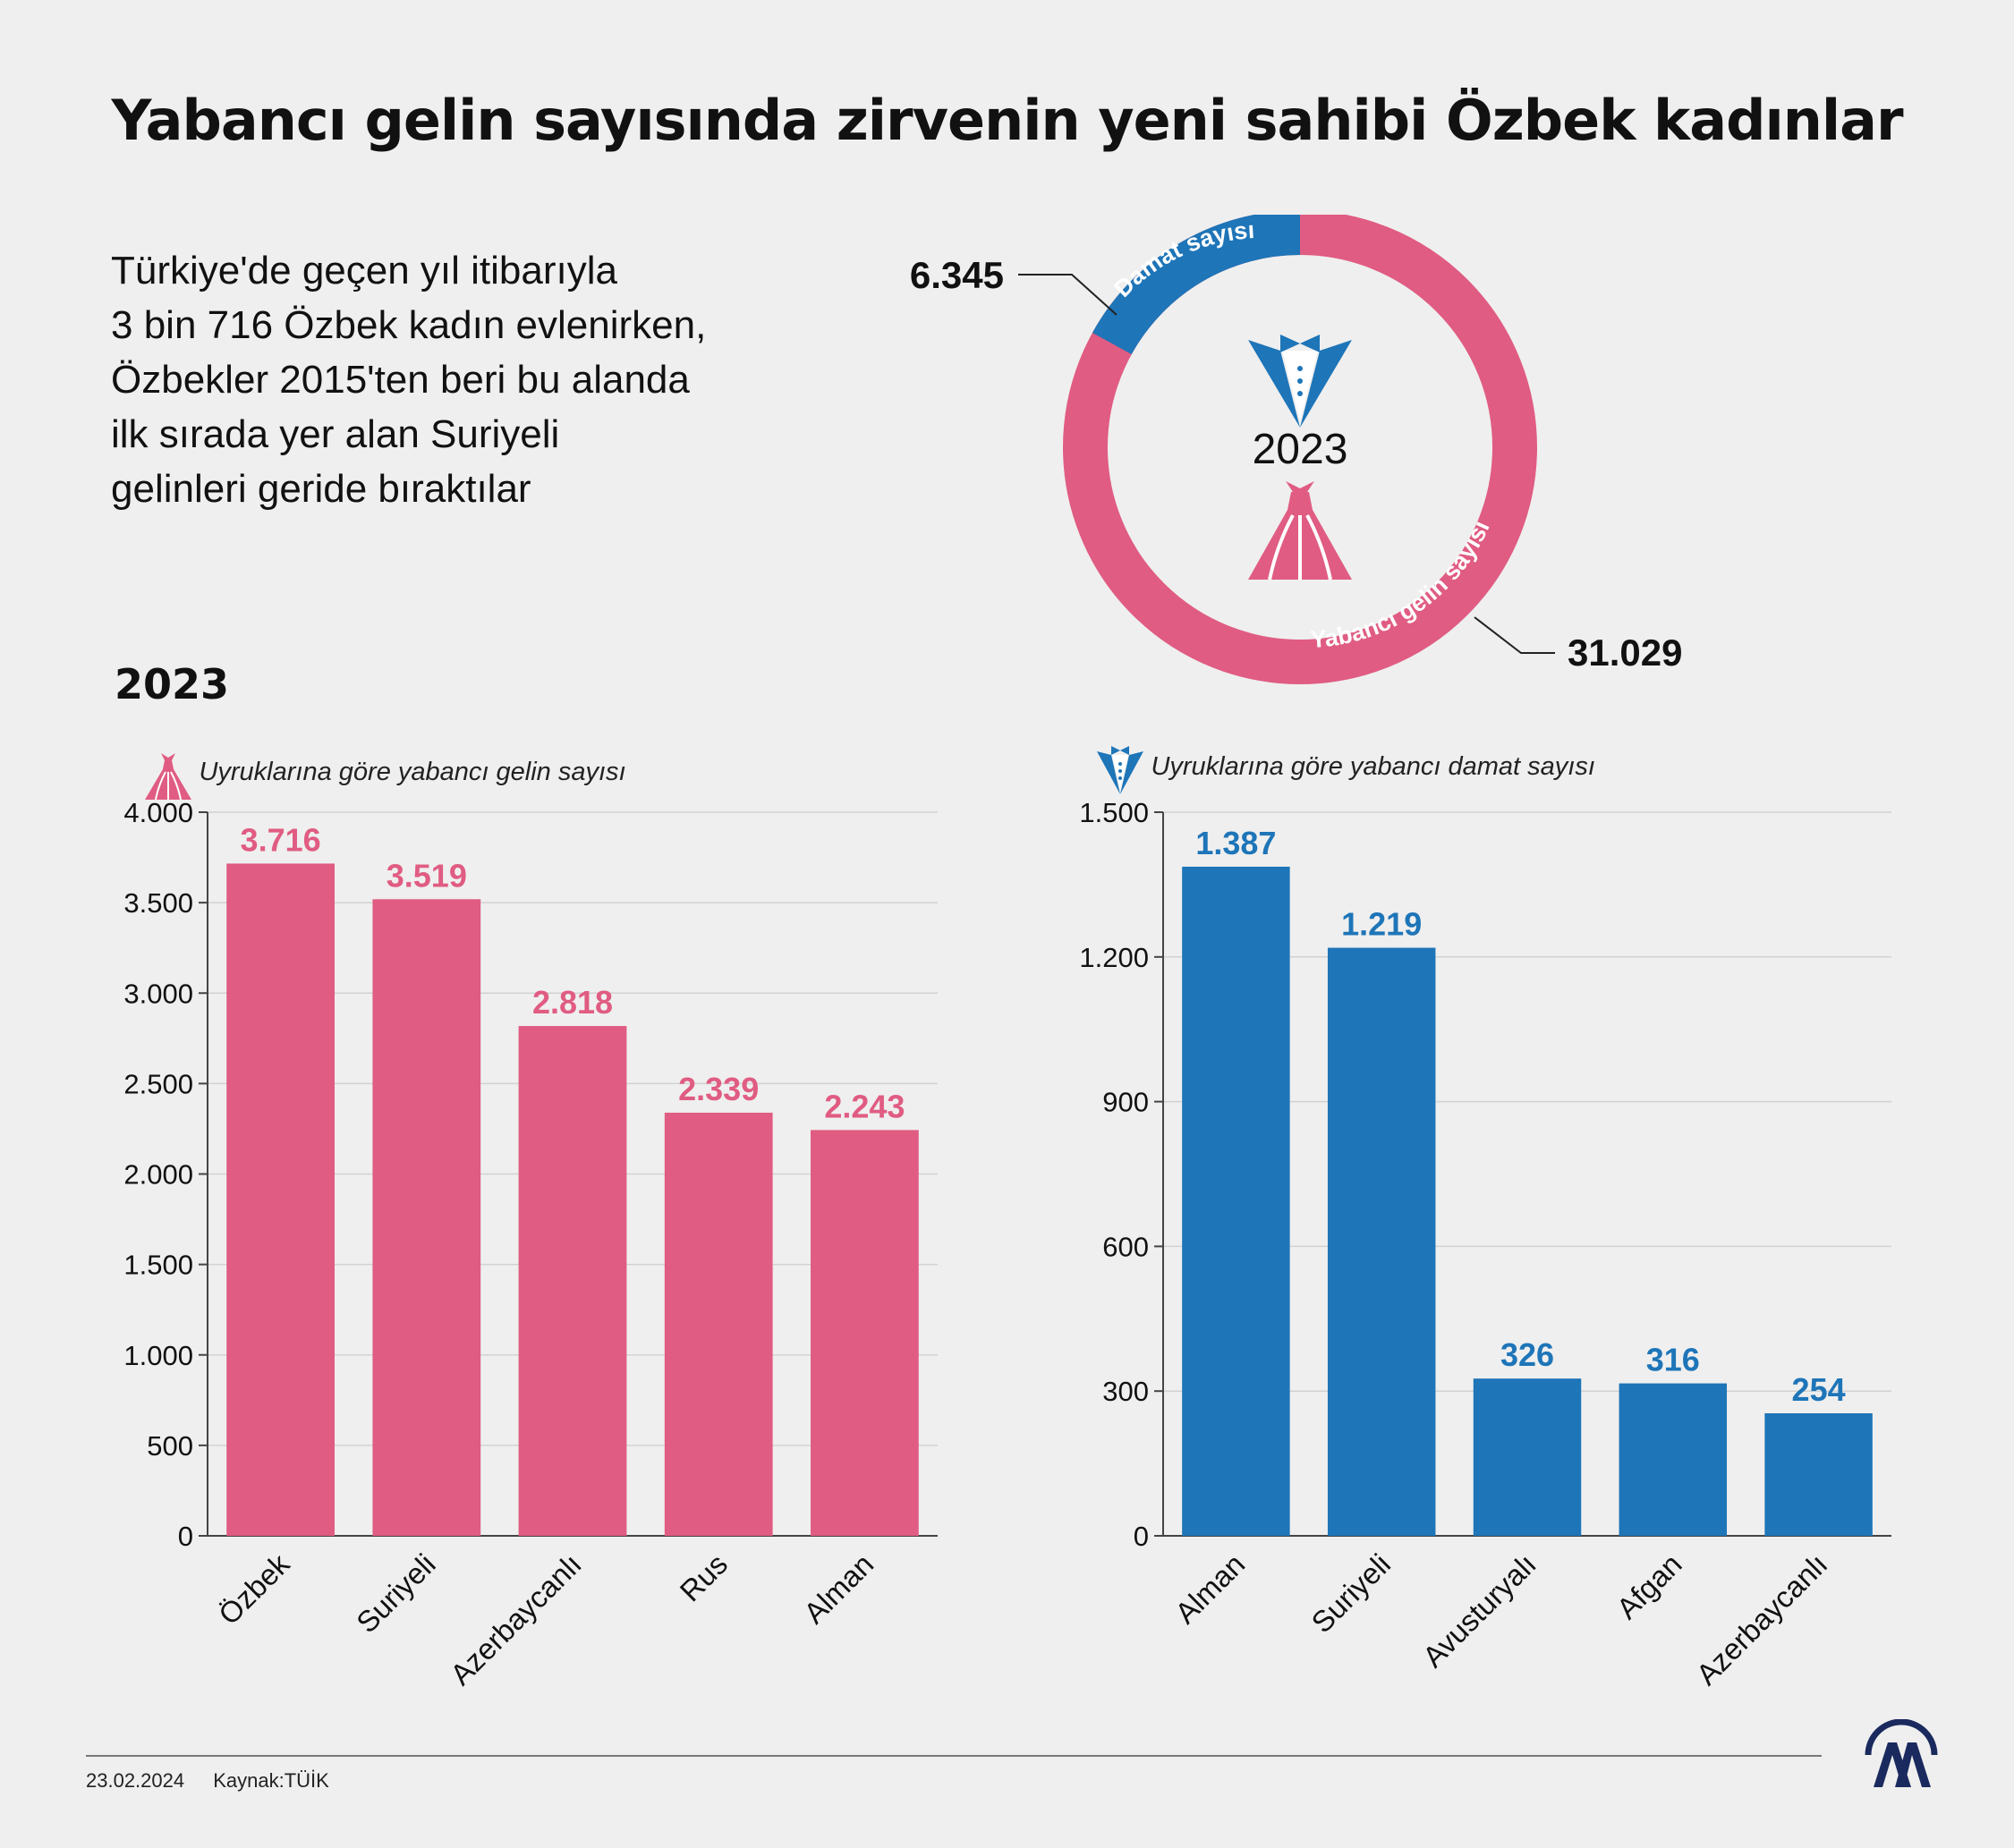  Describe the element at coordinates (158, 813) in the screenshot. I see `y-tick-label: 4.000` at that location.